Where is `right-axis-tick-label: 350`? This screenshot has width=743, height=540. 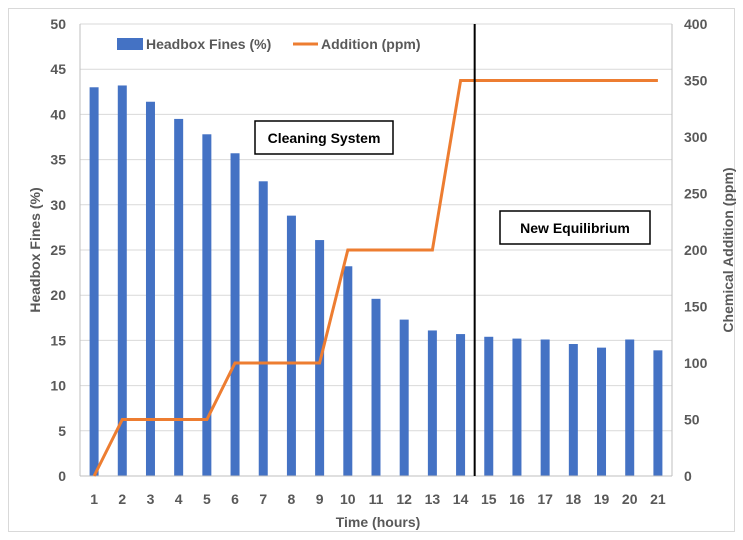 right-axis-tick-label: 350 is located at coordinates (696, 81).